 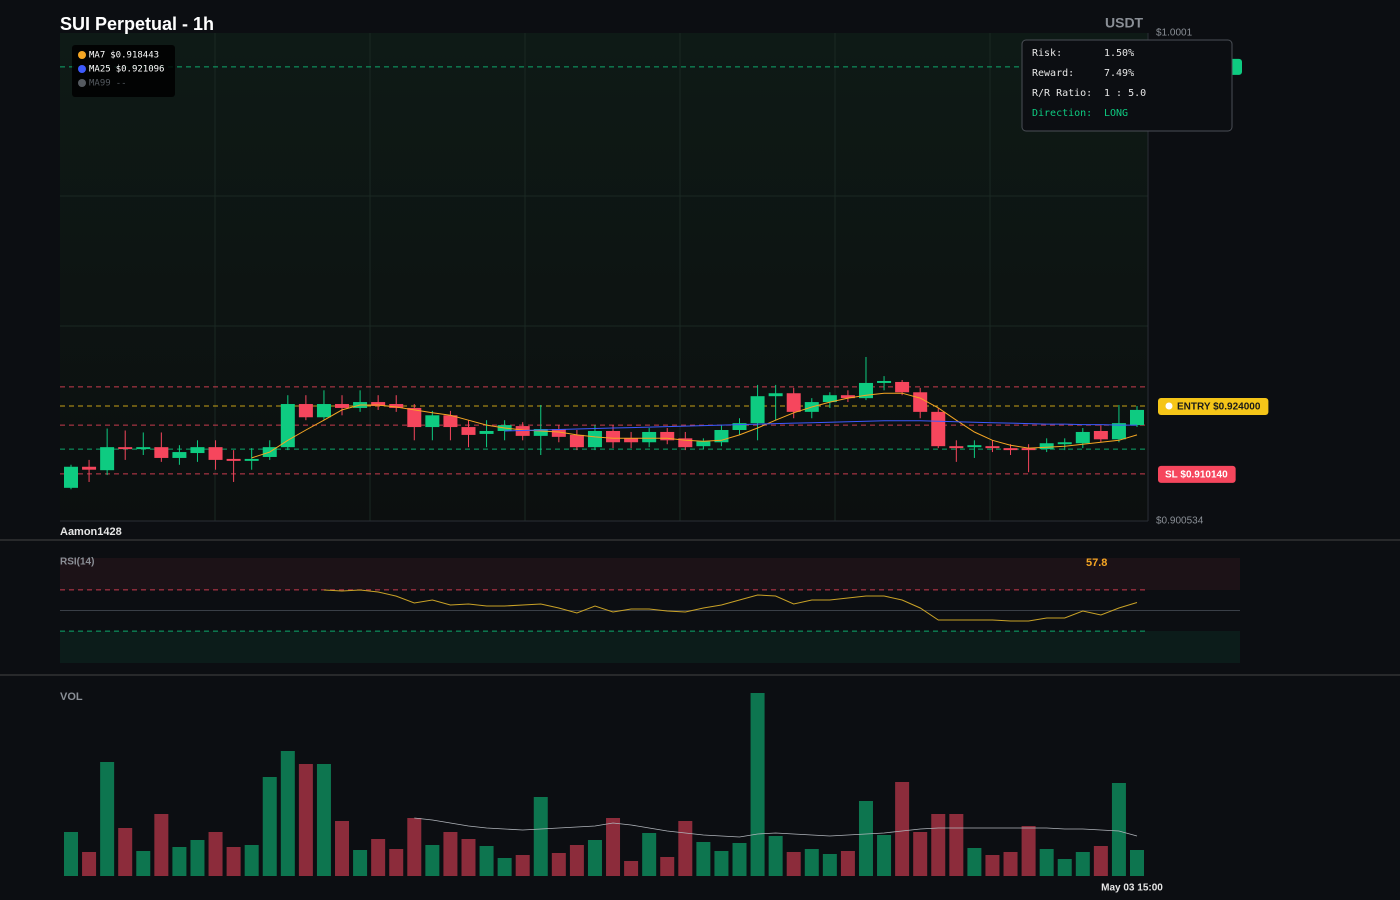 I want to click on chart-title: SUI Perpetual - 1h, so click(x=137, y=24).